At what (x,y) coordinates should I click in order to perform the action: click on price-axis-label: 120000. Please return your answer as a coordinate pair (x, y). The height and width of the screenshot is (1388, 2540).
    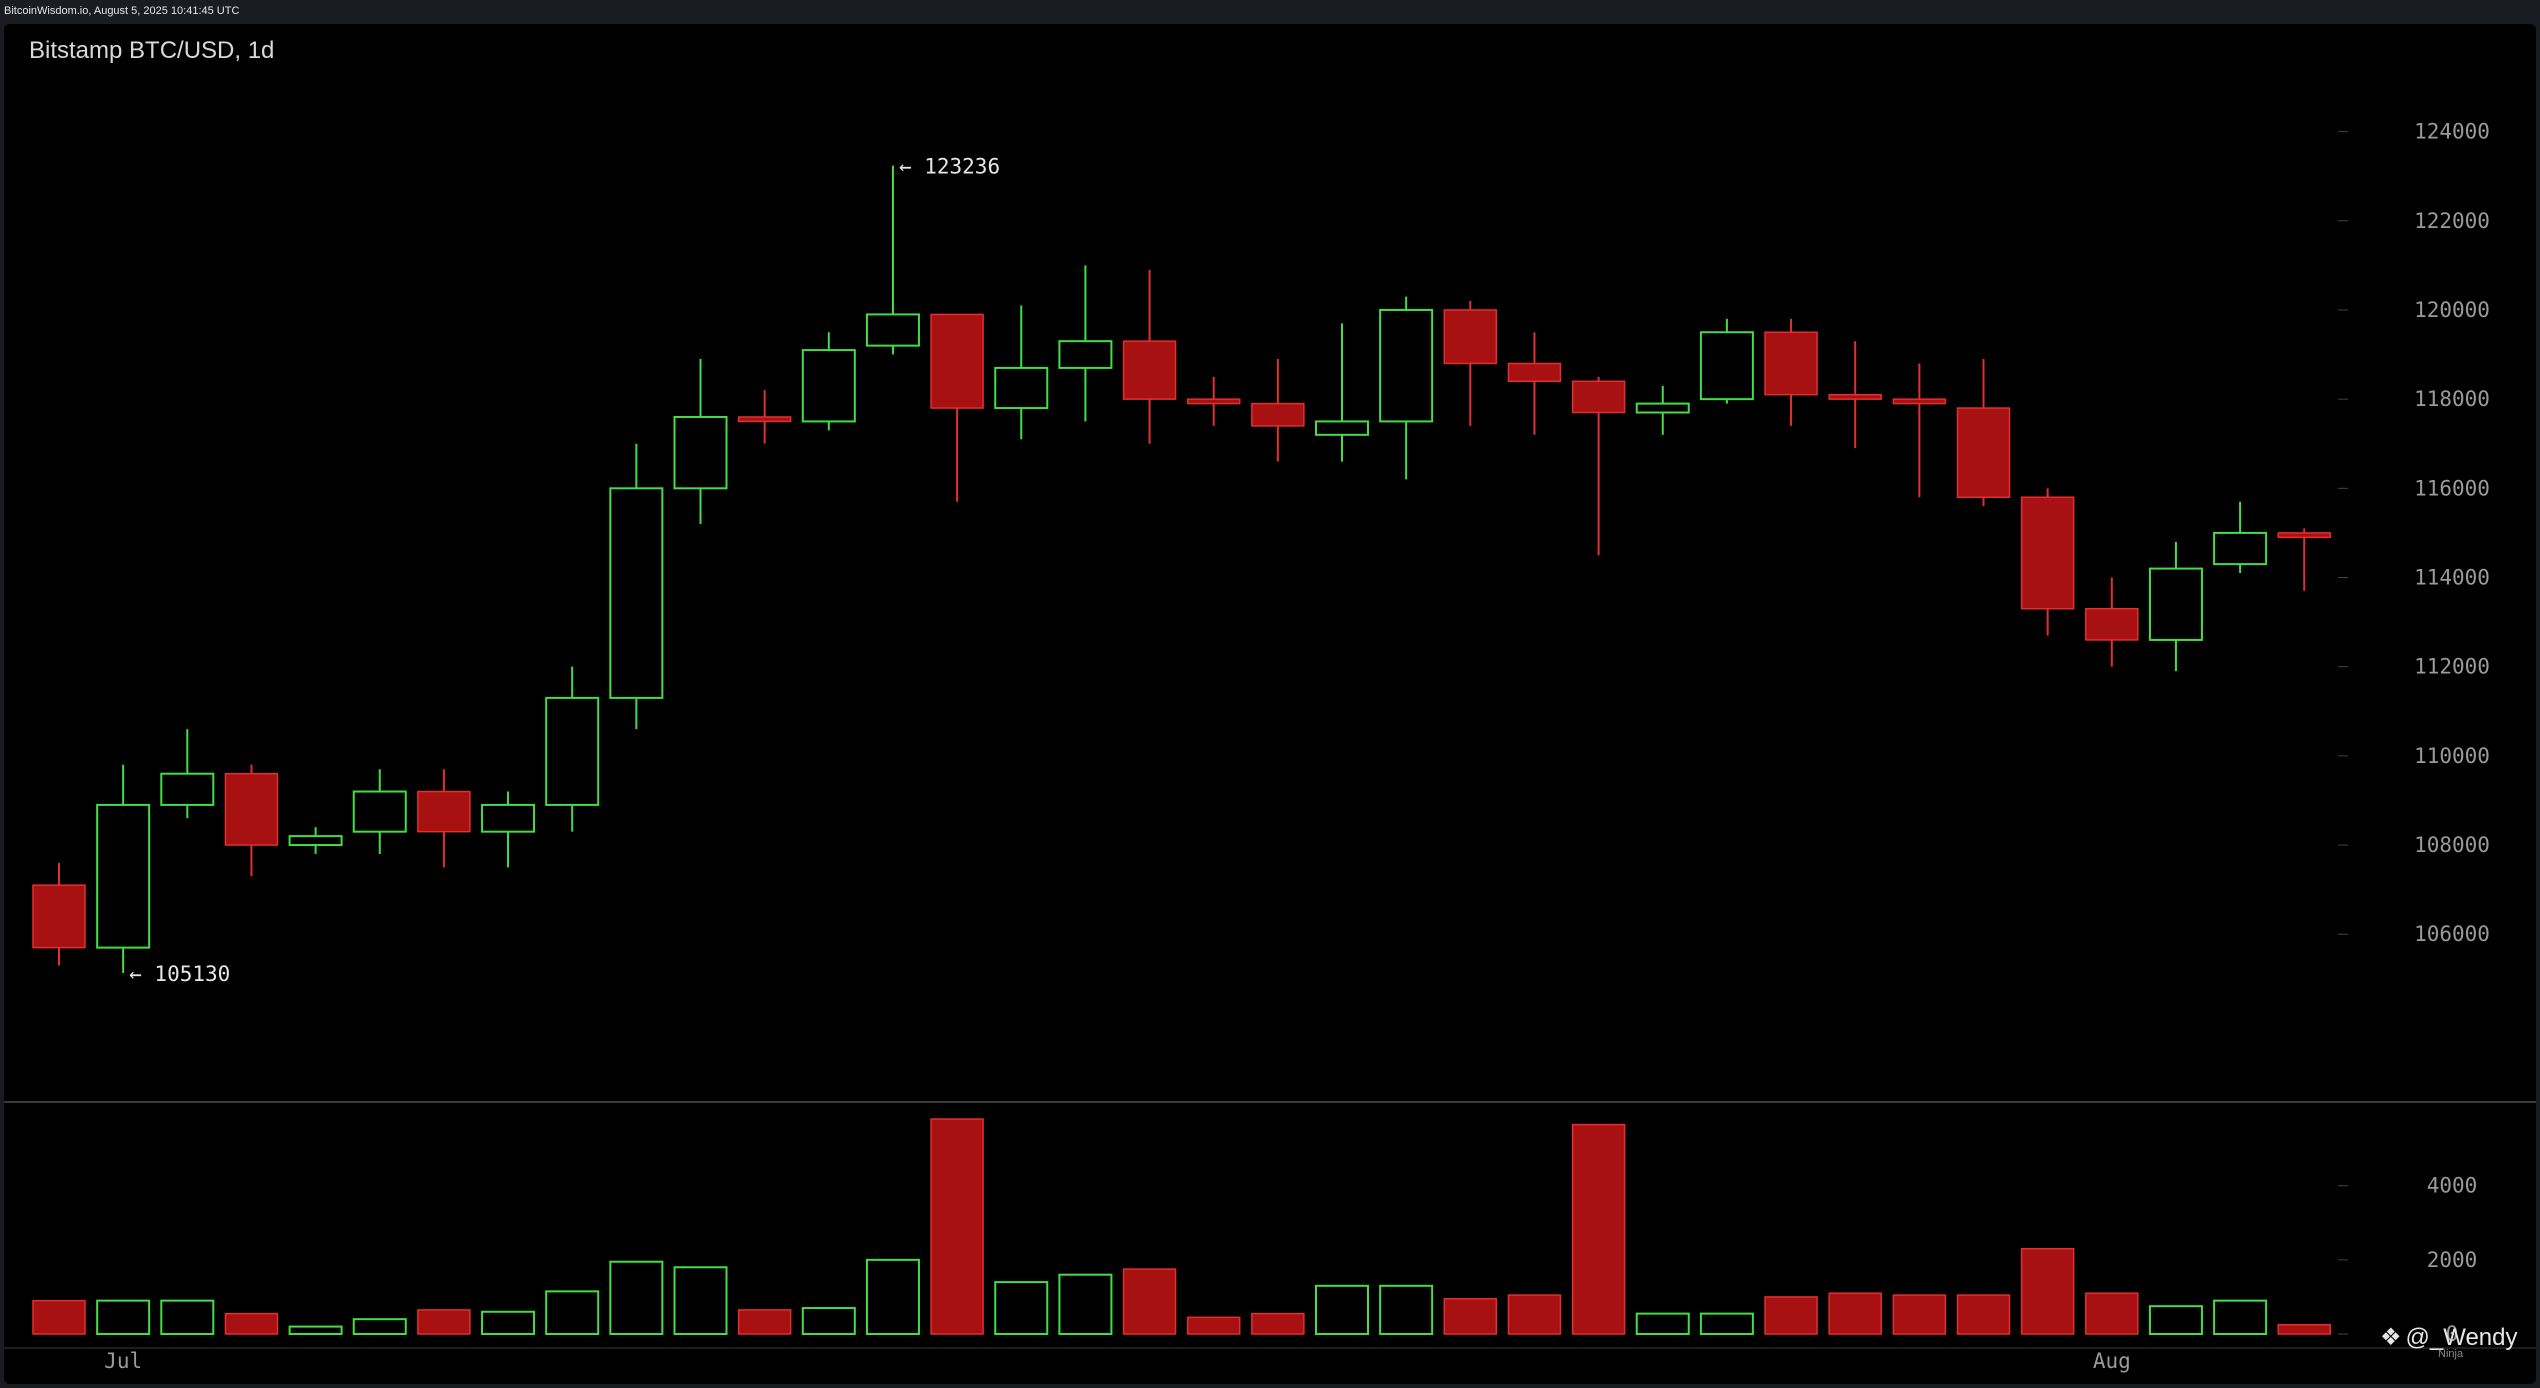
    Looking at the image, I should click on (2452, 310).